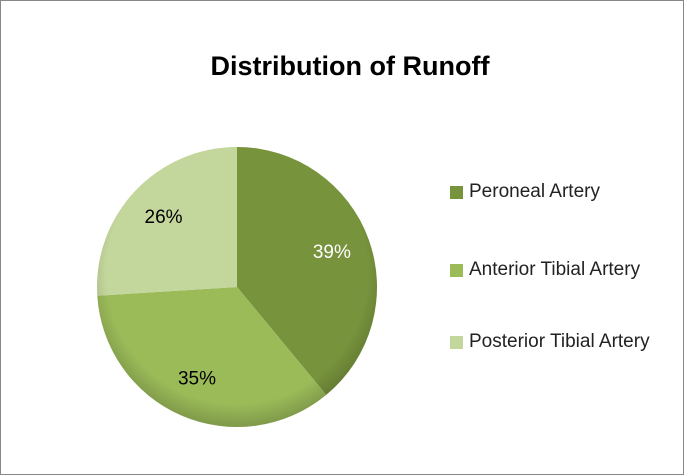 The image size is (684, 475). I want to click on chart-title: Distribution of Runoff, so click(351, 66).